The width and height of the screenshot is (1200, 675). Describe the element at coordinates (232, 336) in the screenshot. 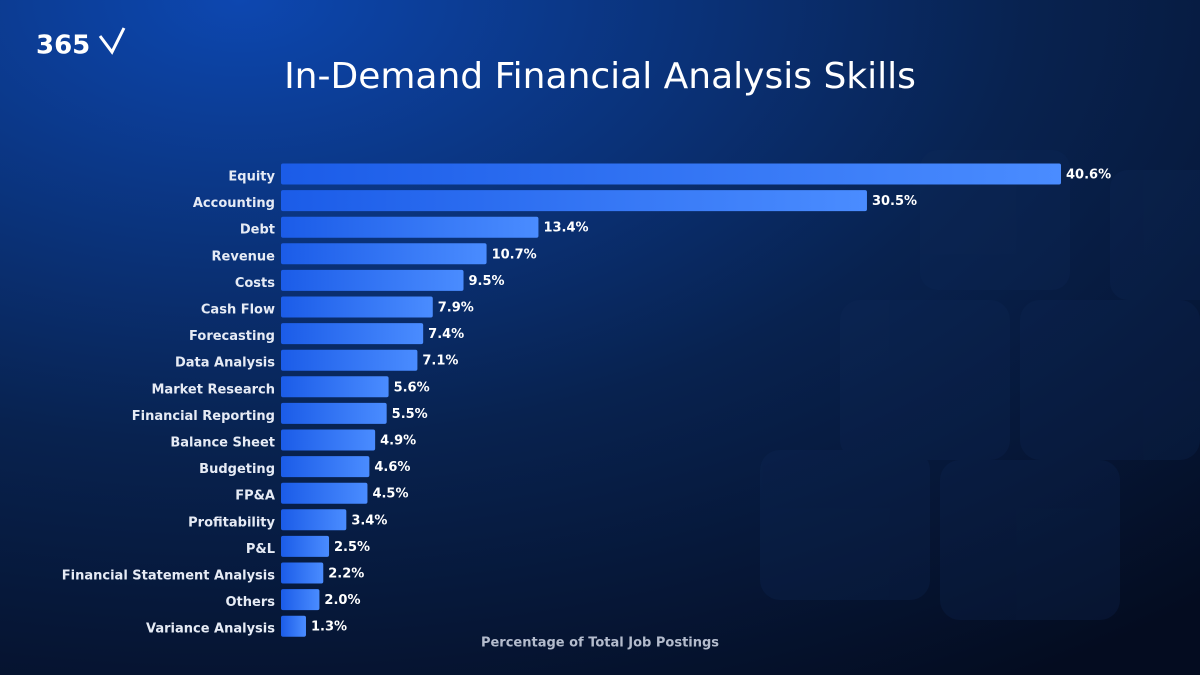

I see `category-label: Forecasting` at that location.